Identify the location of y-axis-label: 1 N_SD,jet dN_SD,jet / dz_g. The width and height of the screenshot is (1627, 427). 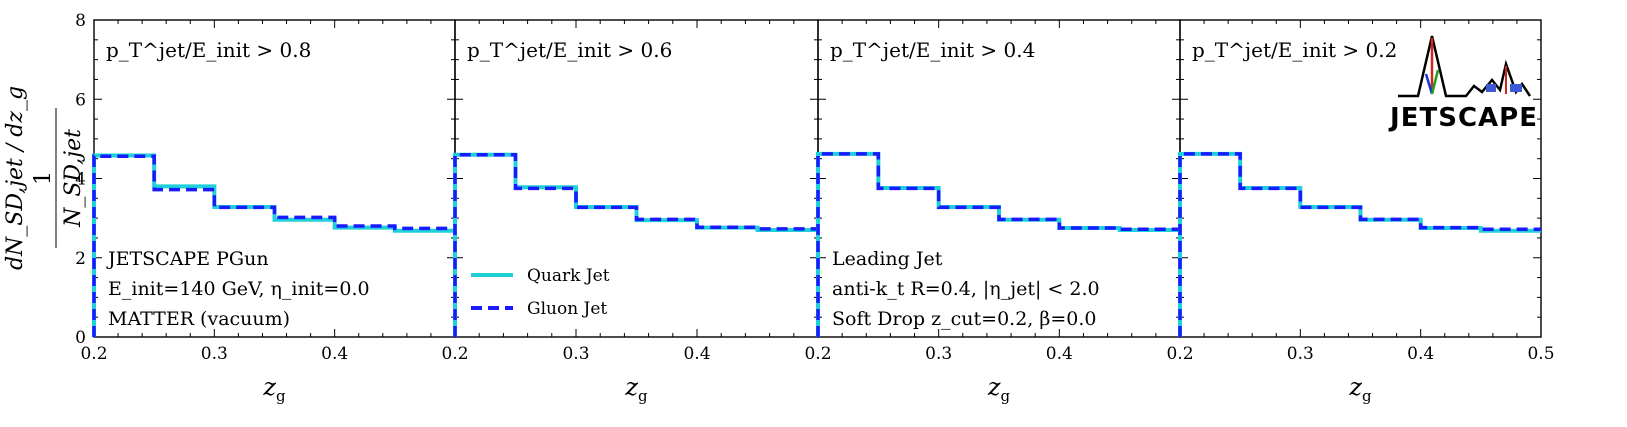
(44, 178).